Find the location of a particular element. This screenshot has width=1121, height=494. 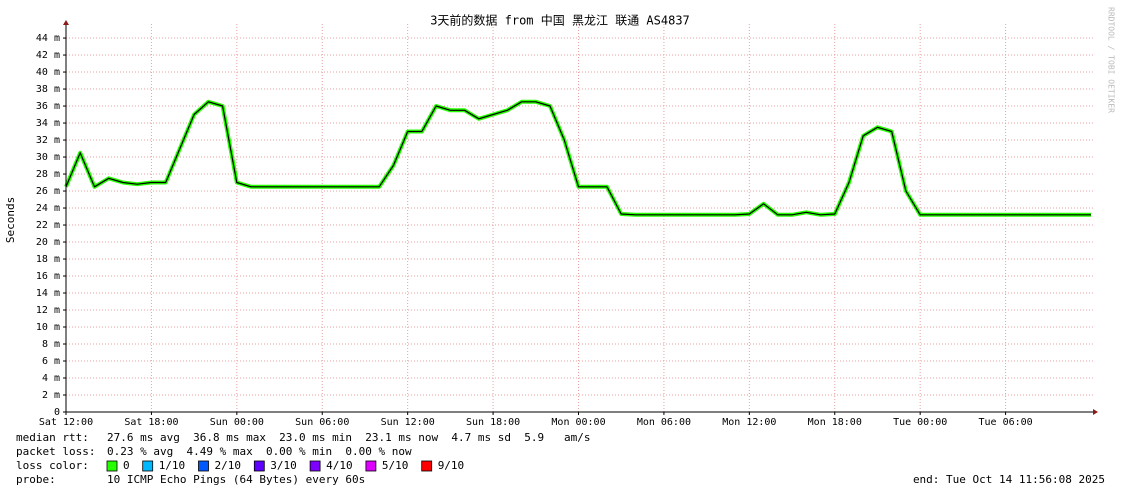

x-tick-label: Sun 06:00 is located at coordinates (322, 422).